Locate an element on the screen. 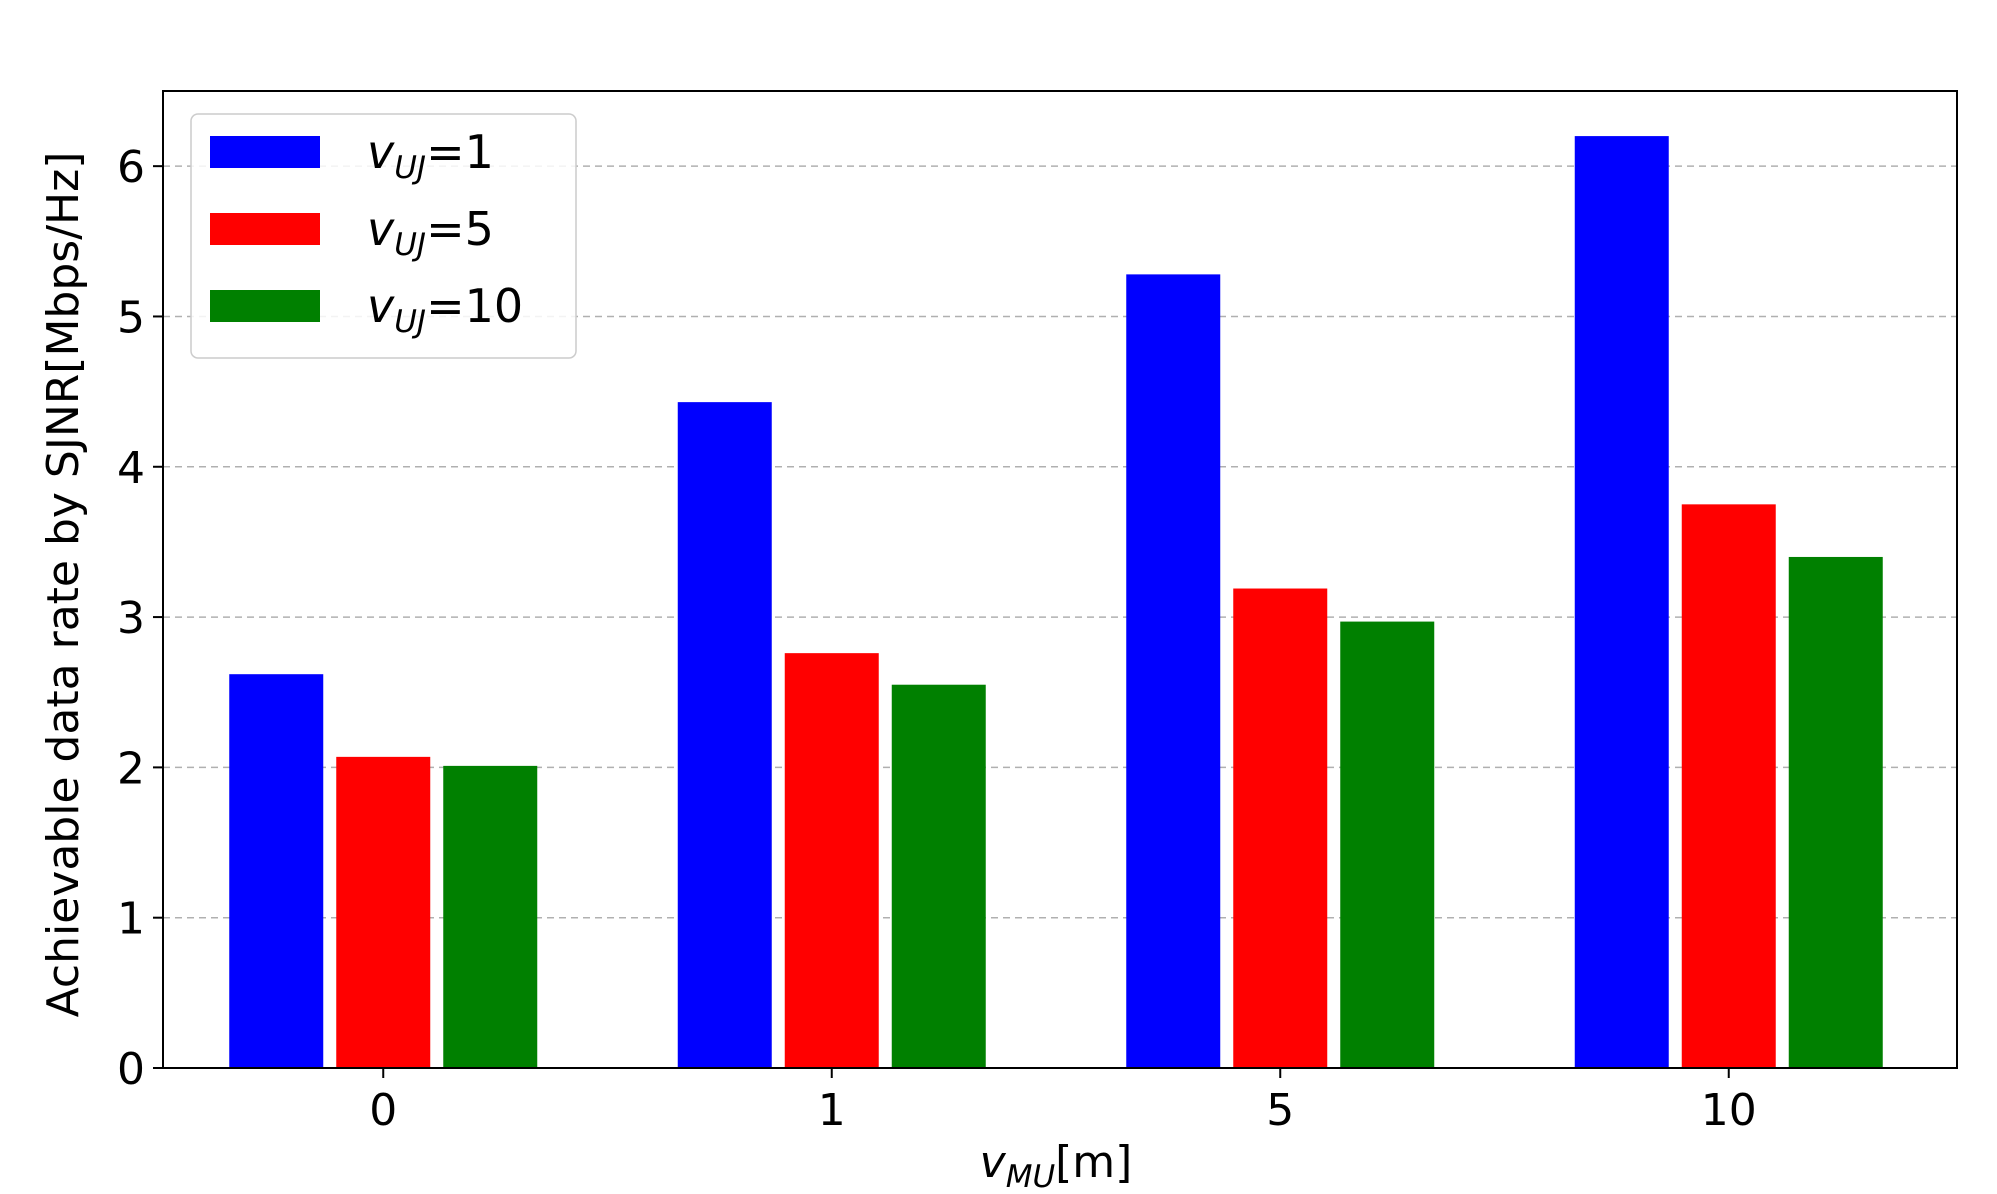 This screenshot has width=1997, height=1194. x-tick-label: 10 is located at coordinates (1729, 1110).